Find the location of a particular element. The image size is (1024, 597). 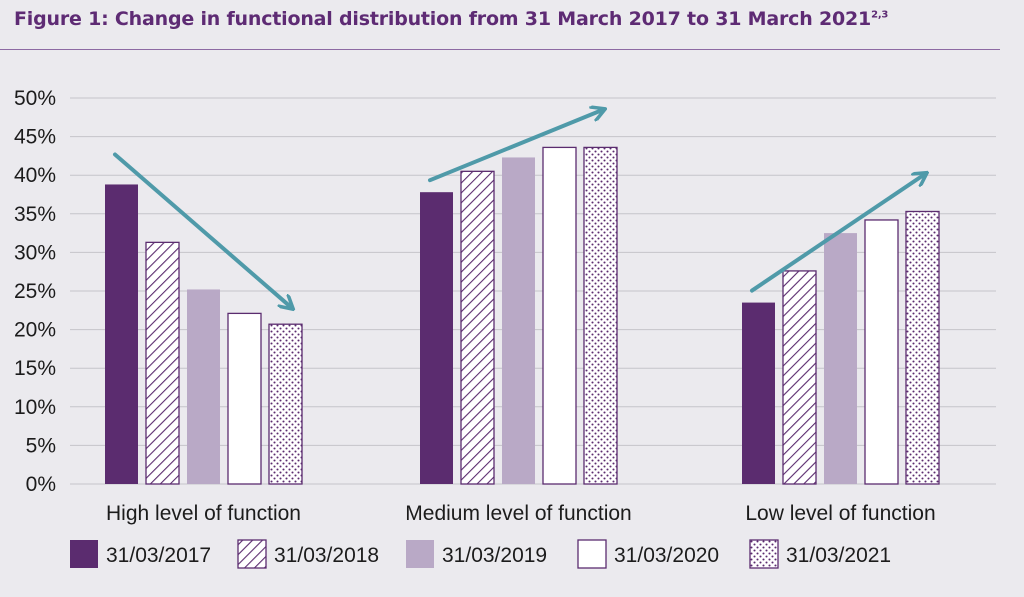

y-tick-label: 10% is located at coordinates (35, 407).